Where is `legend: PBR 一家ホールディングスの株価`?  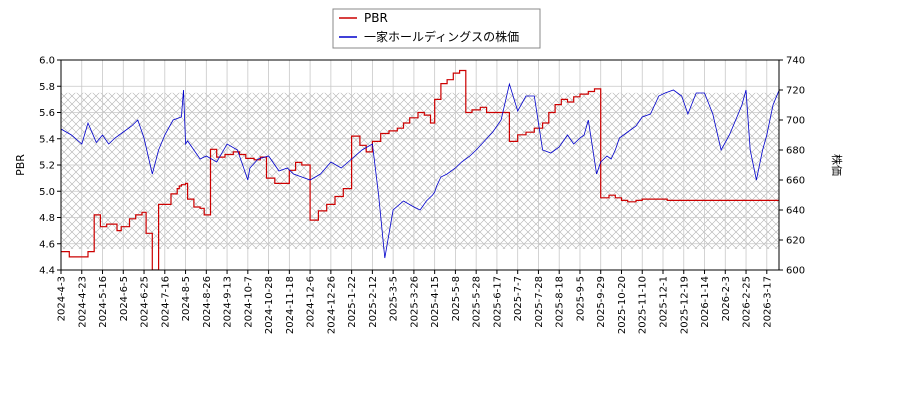
legend: PBR 一家ホールディングスの株価 is located at coordinates (436, 28).